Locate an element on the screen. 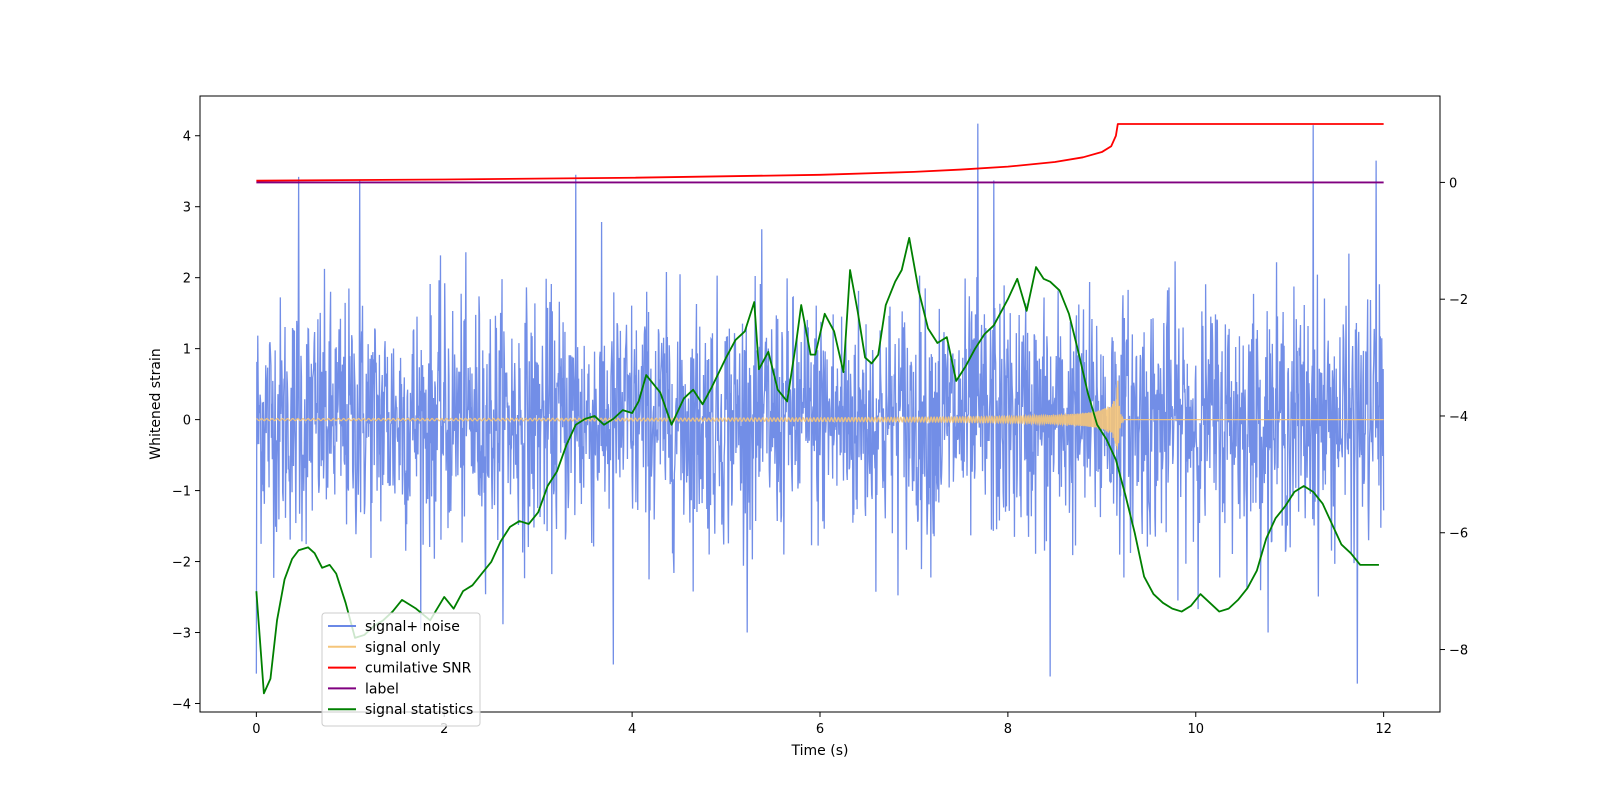  x-tick-label: 0 is located at coordinates (256, 729).